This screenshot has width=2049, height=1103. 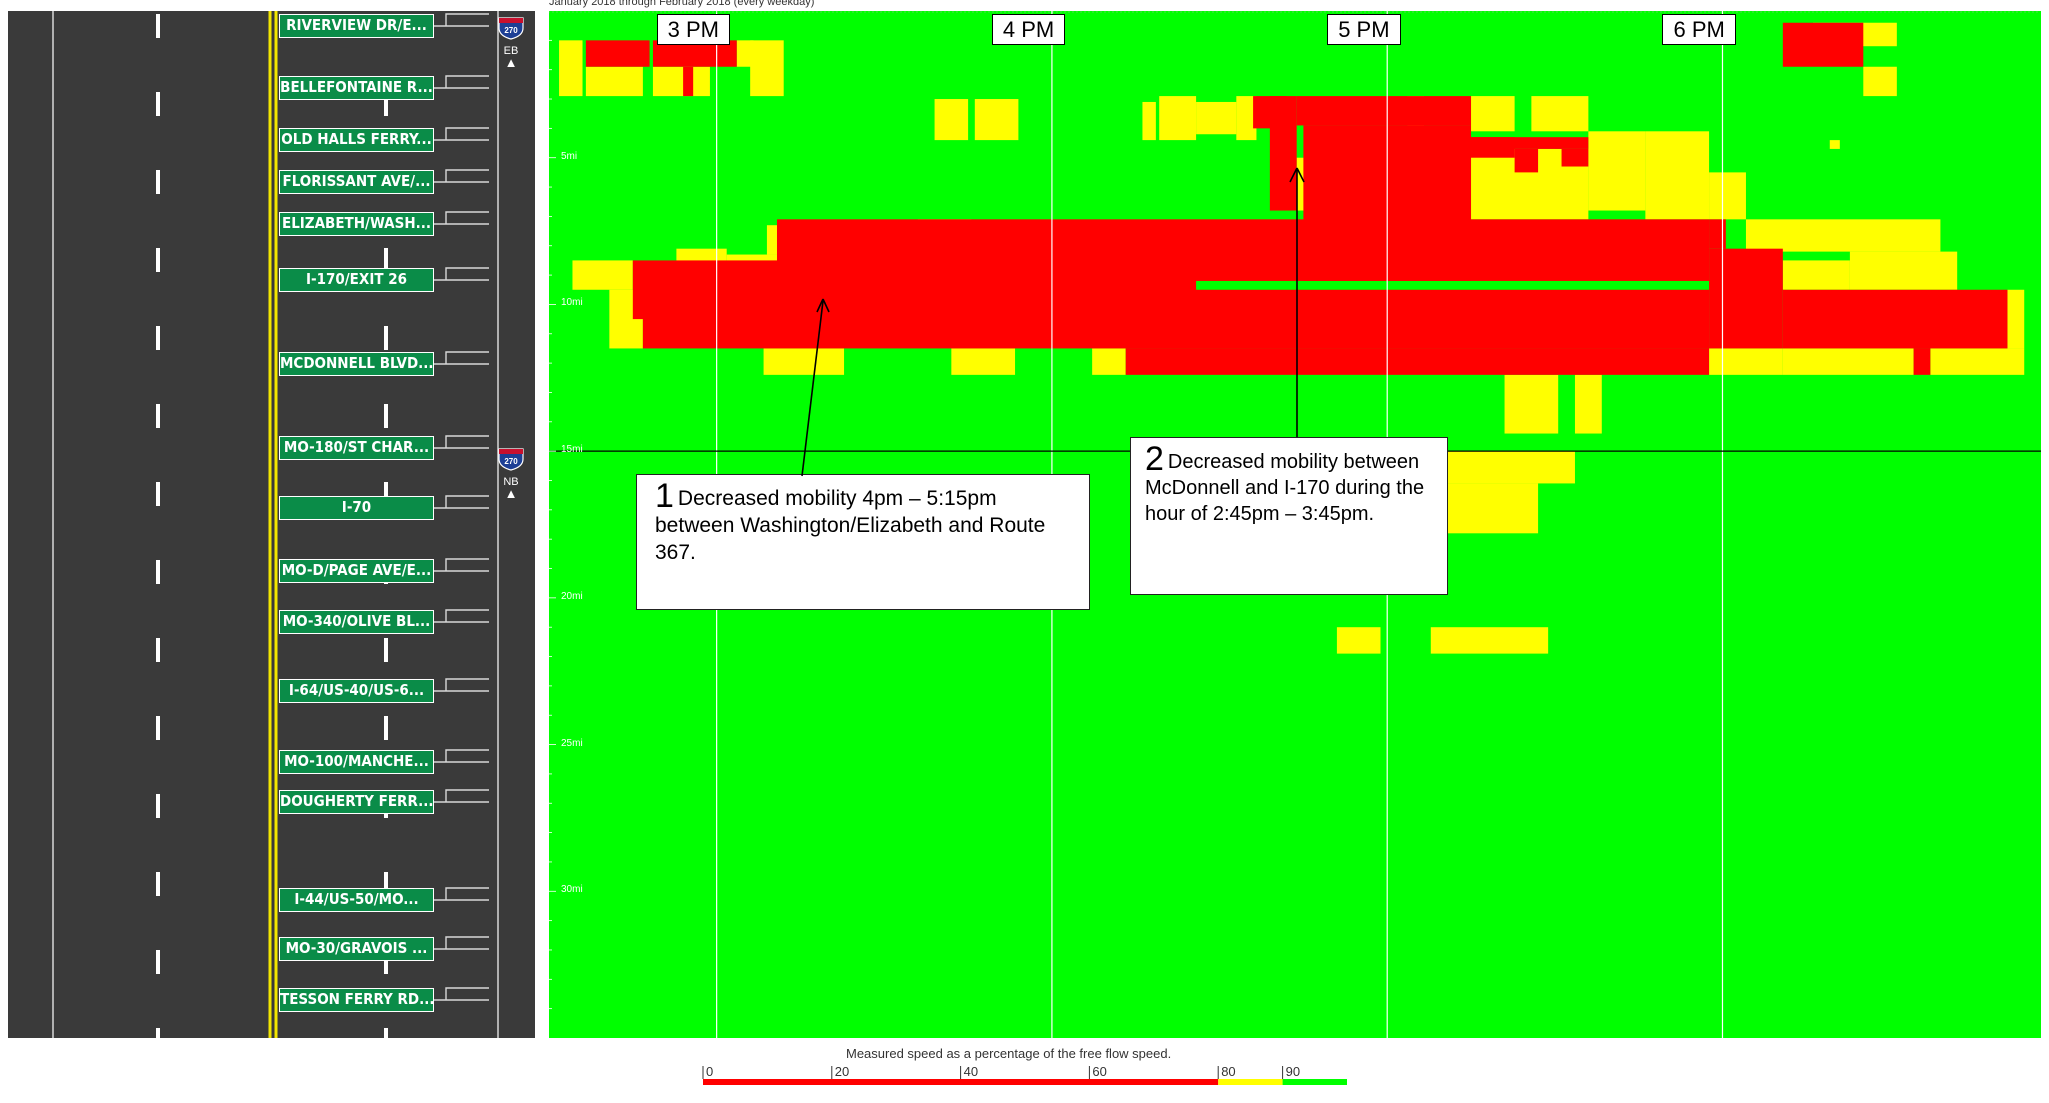 I want to click on exit-sign: I-70, so click(x=356, y=508).